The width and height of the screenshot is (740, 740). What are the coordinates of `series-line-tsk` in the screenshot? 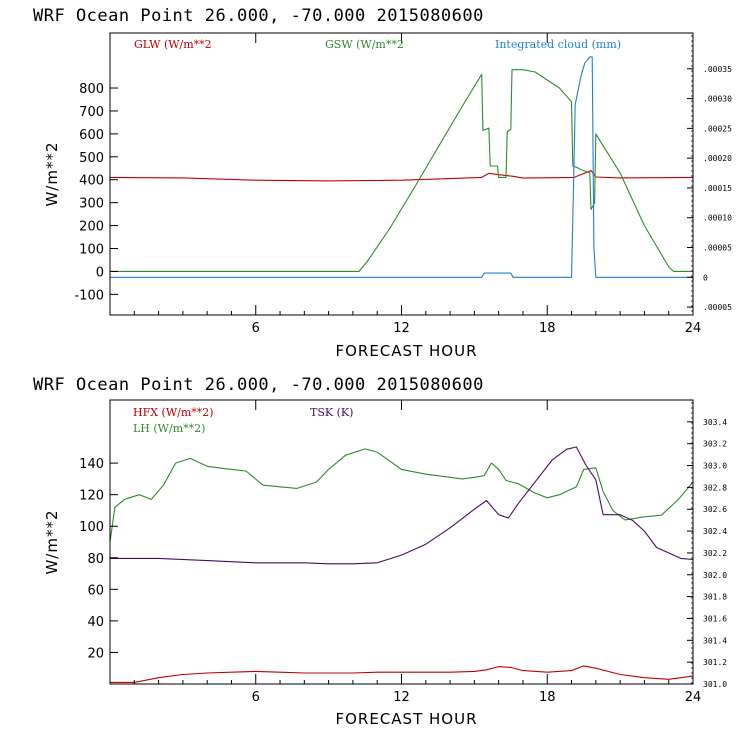 It's located at (402, 505).